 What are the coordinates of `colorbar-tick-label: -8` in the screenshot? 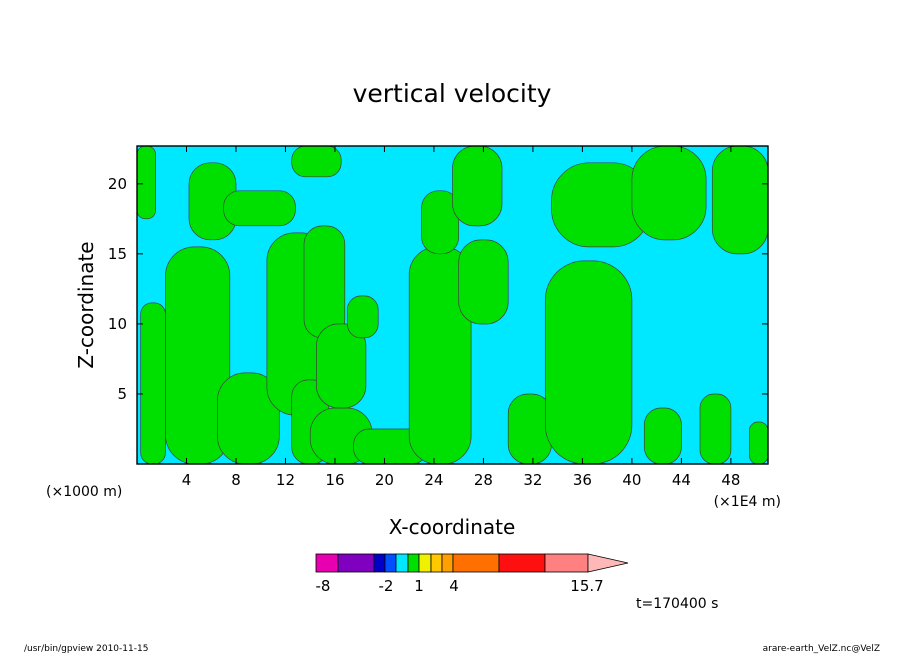 It's located at (323, 586).